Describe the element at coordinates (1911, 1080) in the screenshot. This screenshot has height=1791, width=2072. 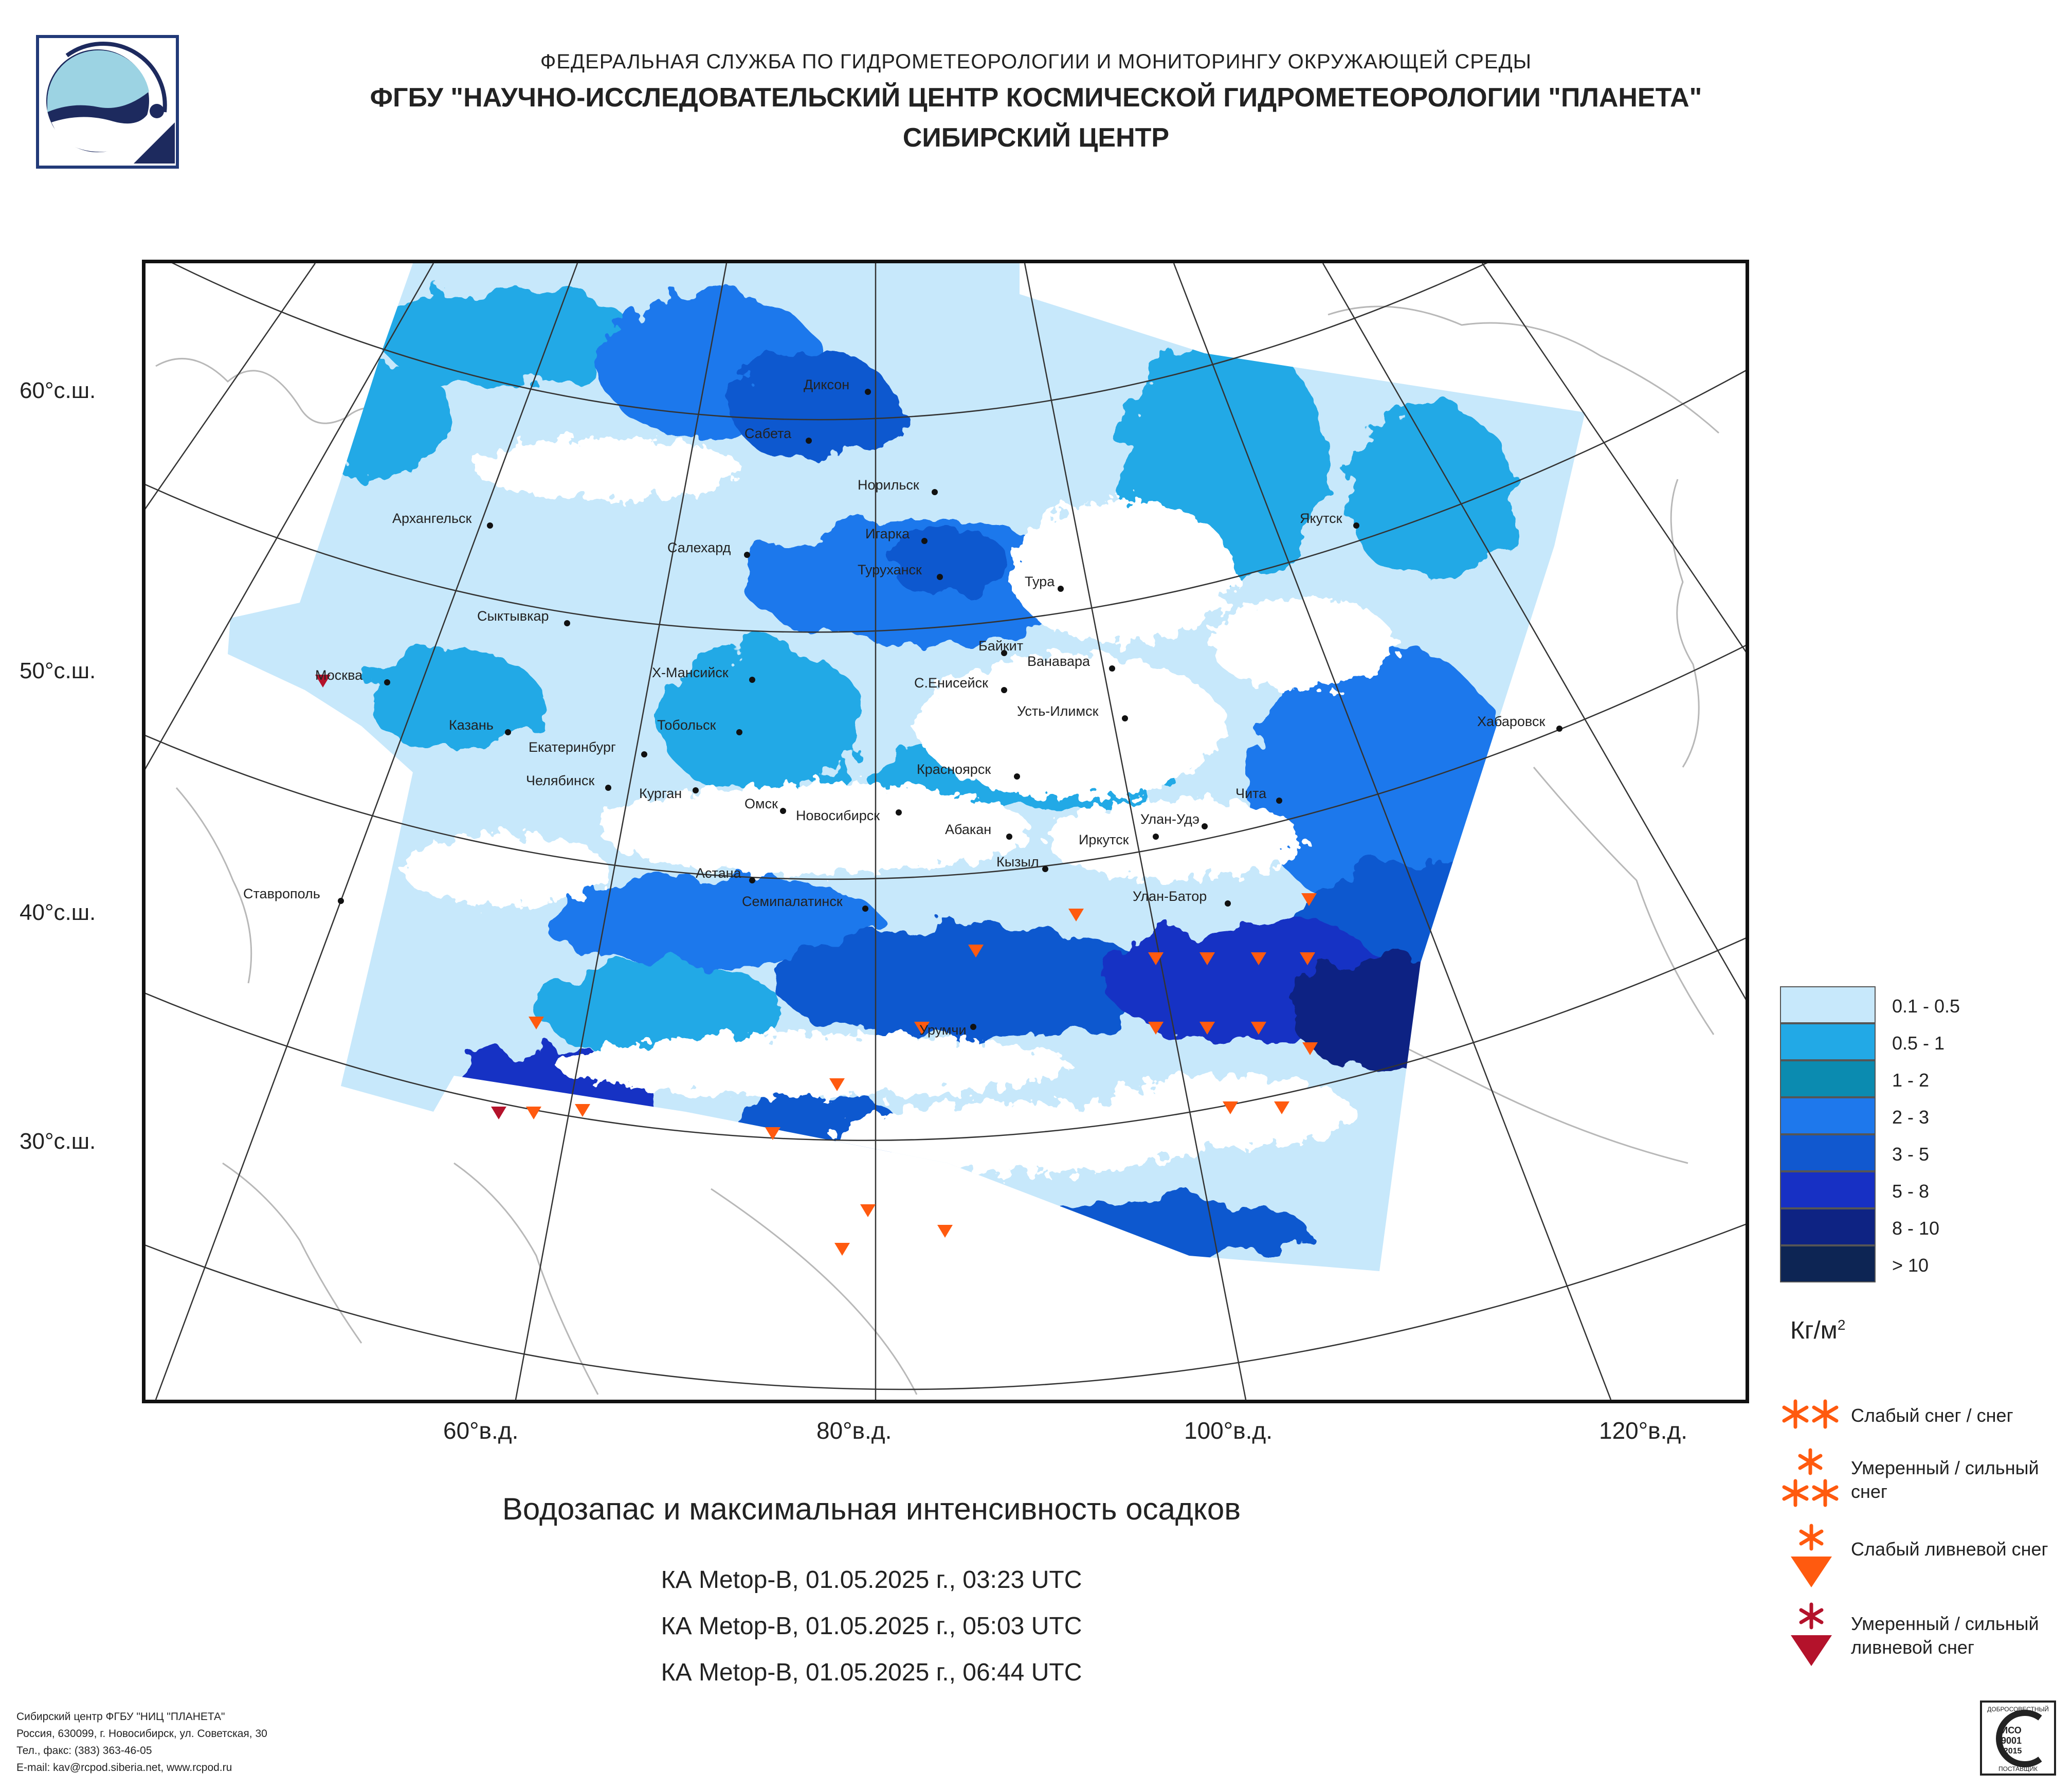
I see `legend-label: 1 - 2` at that location.